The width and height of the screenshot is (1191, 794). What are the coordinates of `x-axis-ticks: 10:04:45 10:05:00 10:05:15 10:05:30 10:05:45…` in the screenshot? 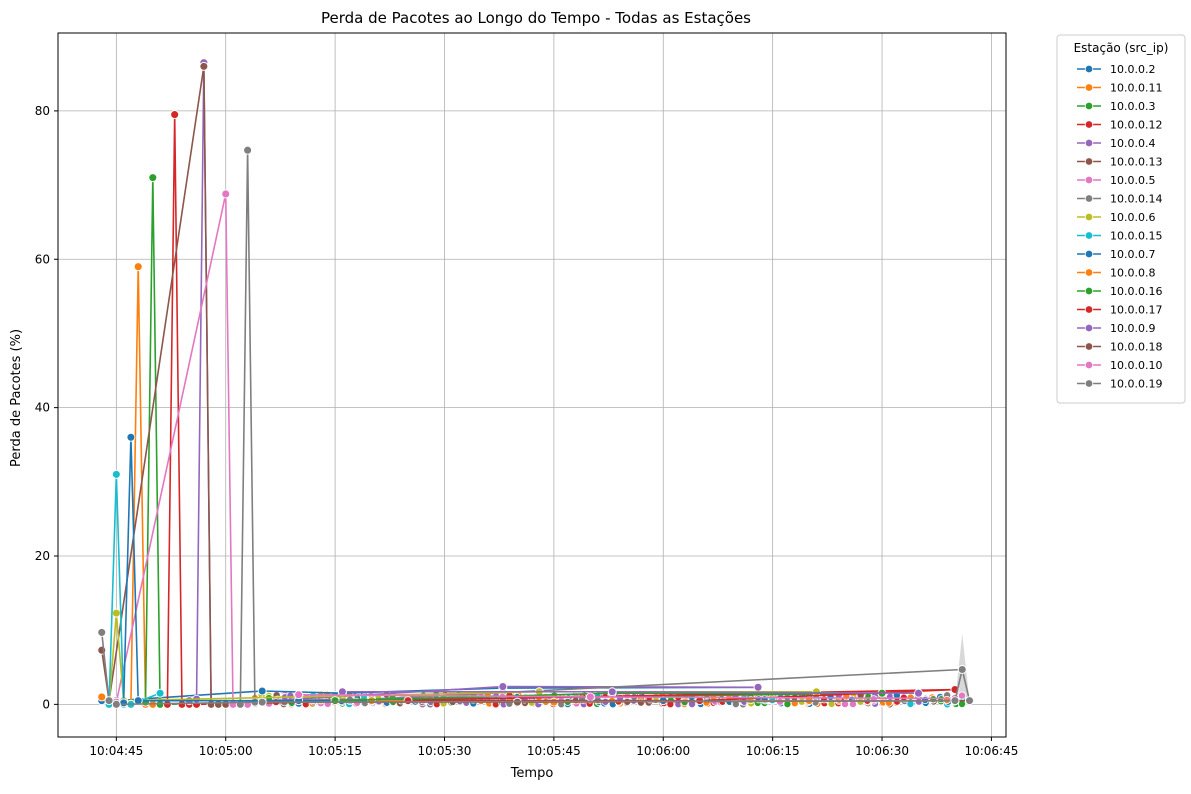 It's located at (553, 747).